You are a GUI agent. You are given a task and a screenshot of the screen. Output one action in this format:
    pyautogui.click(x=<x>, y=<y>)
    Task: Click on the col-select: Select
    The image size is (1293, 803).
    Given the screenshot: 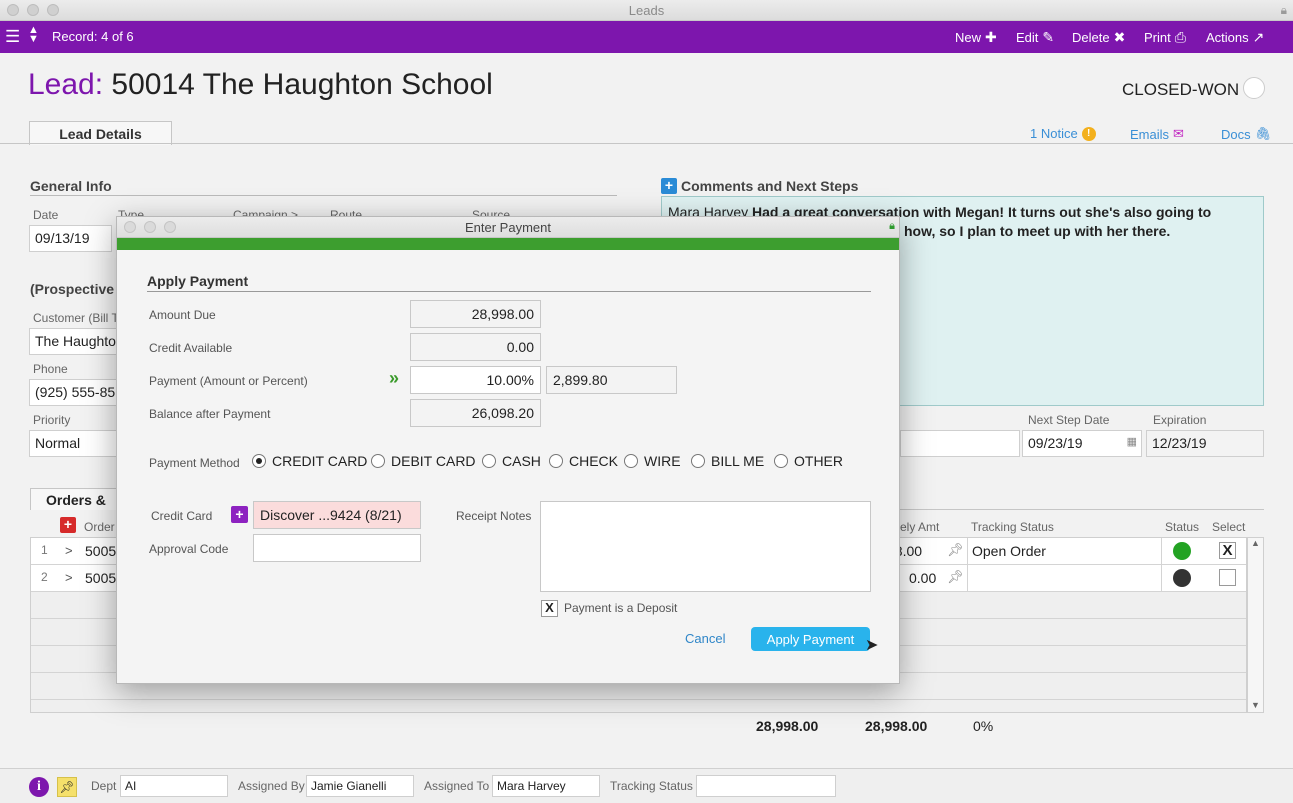 What is the action you would take?
    pyautogui.click(x=1229, y=527)
    